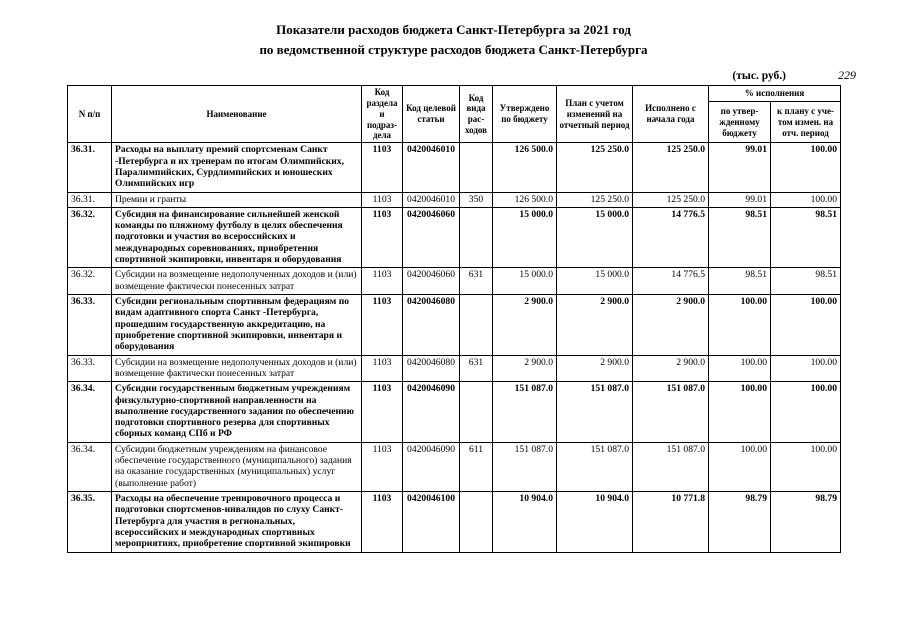  Describe the element at coordinates (670, 167) in the screenshot. I see `row-executed: 125 250.0` at that location.